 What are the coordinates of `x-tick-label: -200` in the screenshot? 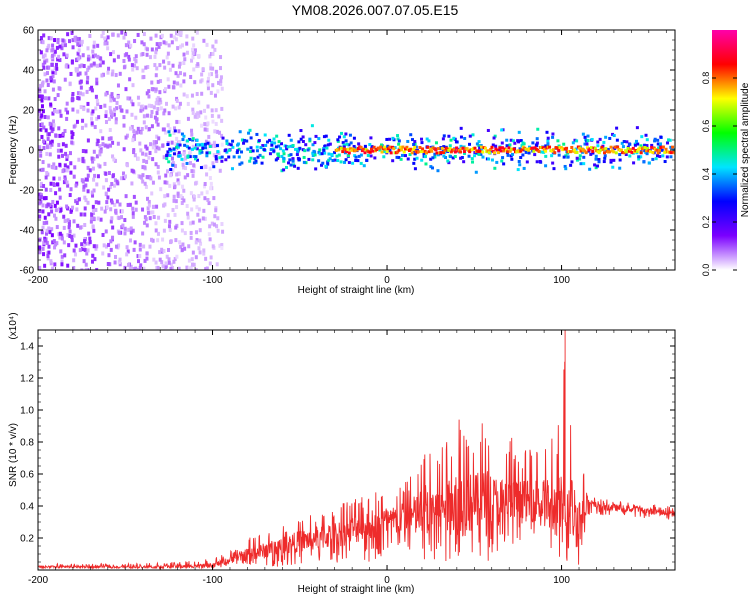 It's located at (38, 580).